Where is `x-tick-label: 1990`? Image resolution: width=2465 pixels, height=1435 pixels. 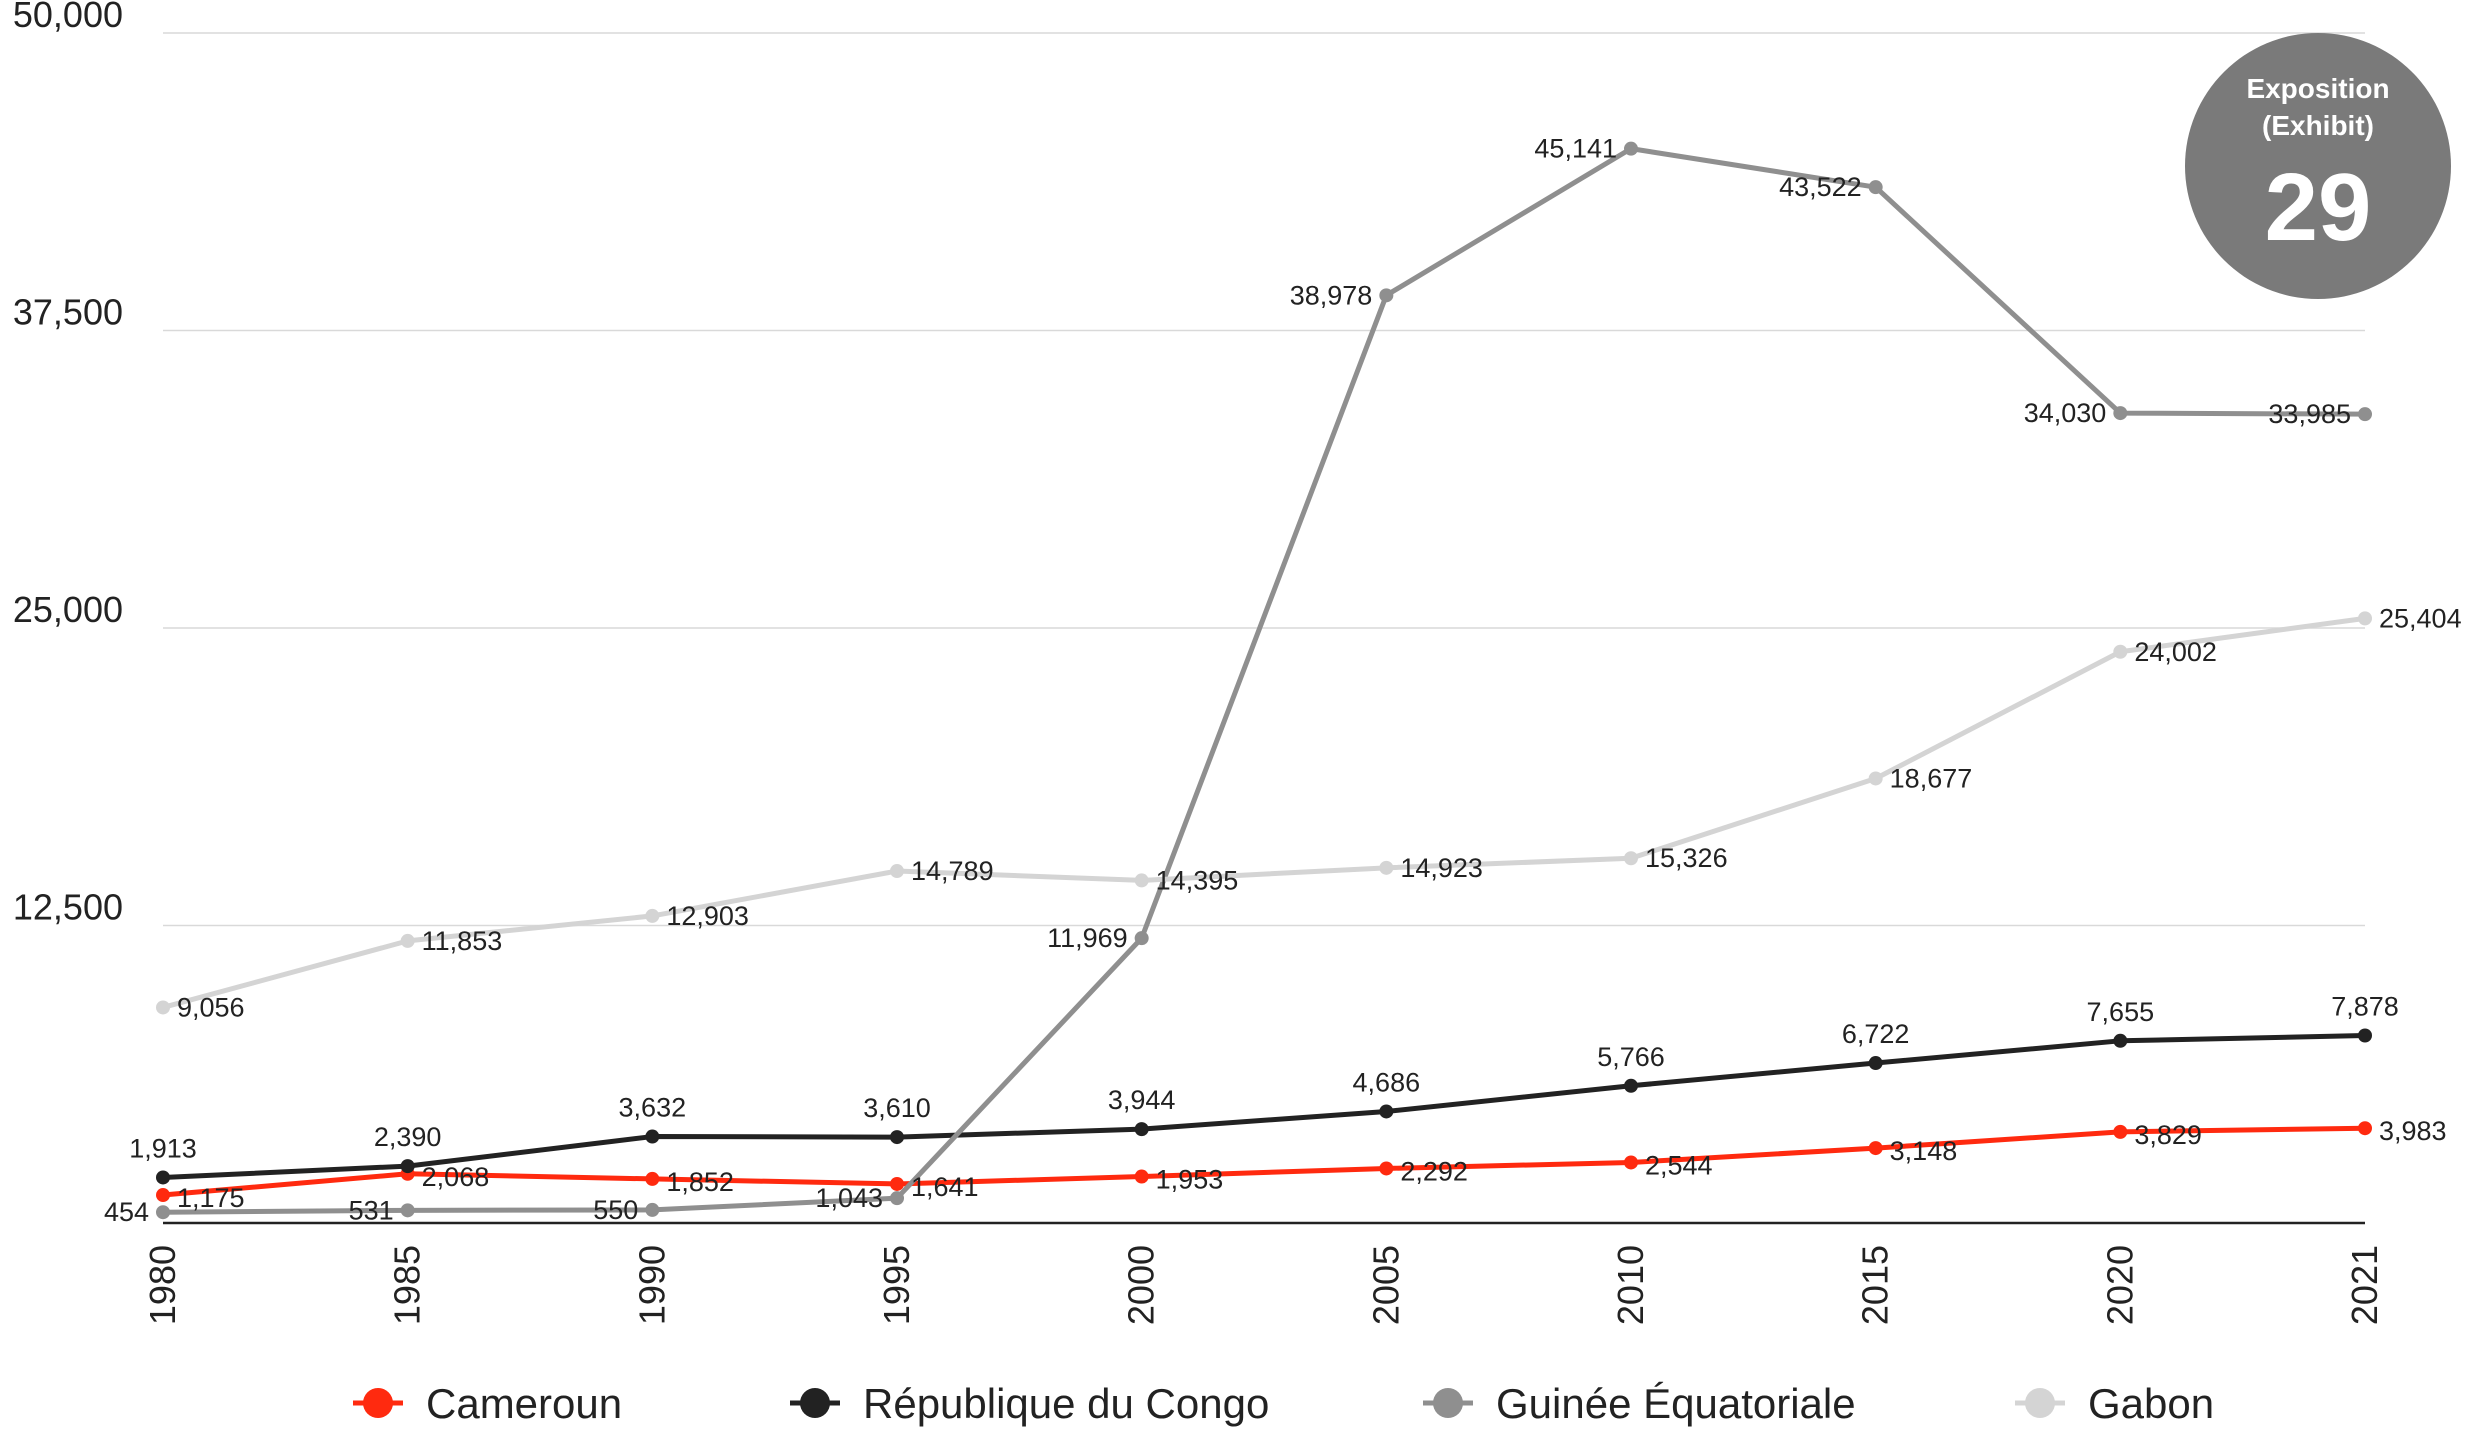 x-tick-label: 1990 is located at coordinates (651, 1285).